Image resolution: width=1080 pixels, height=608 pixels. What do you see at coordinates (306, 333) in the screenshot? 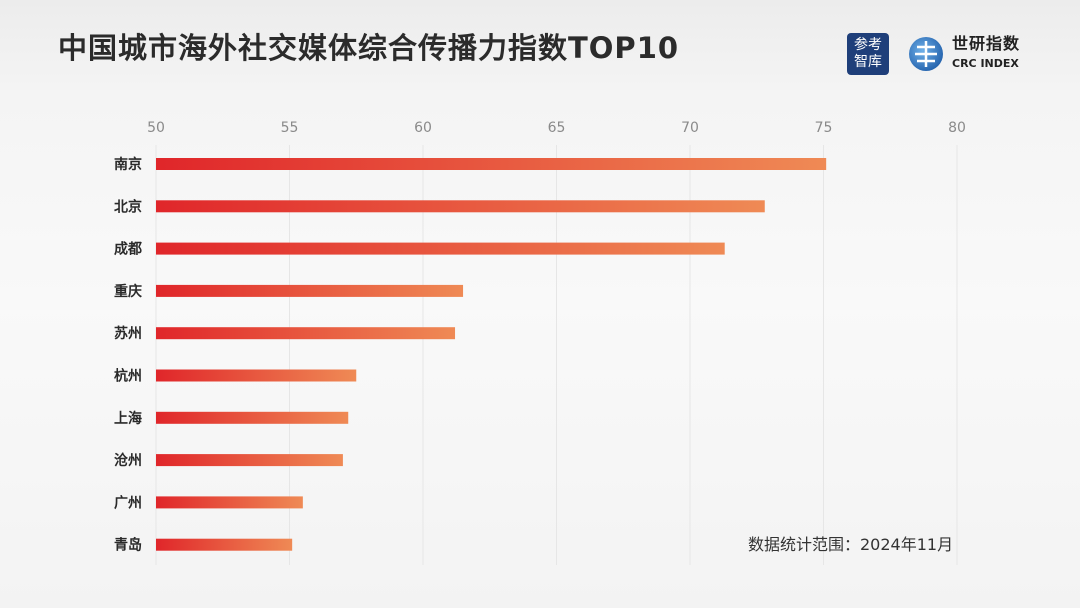
I see `bar-苏州` at bounding box center [306, 333].